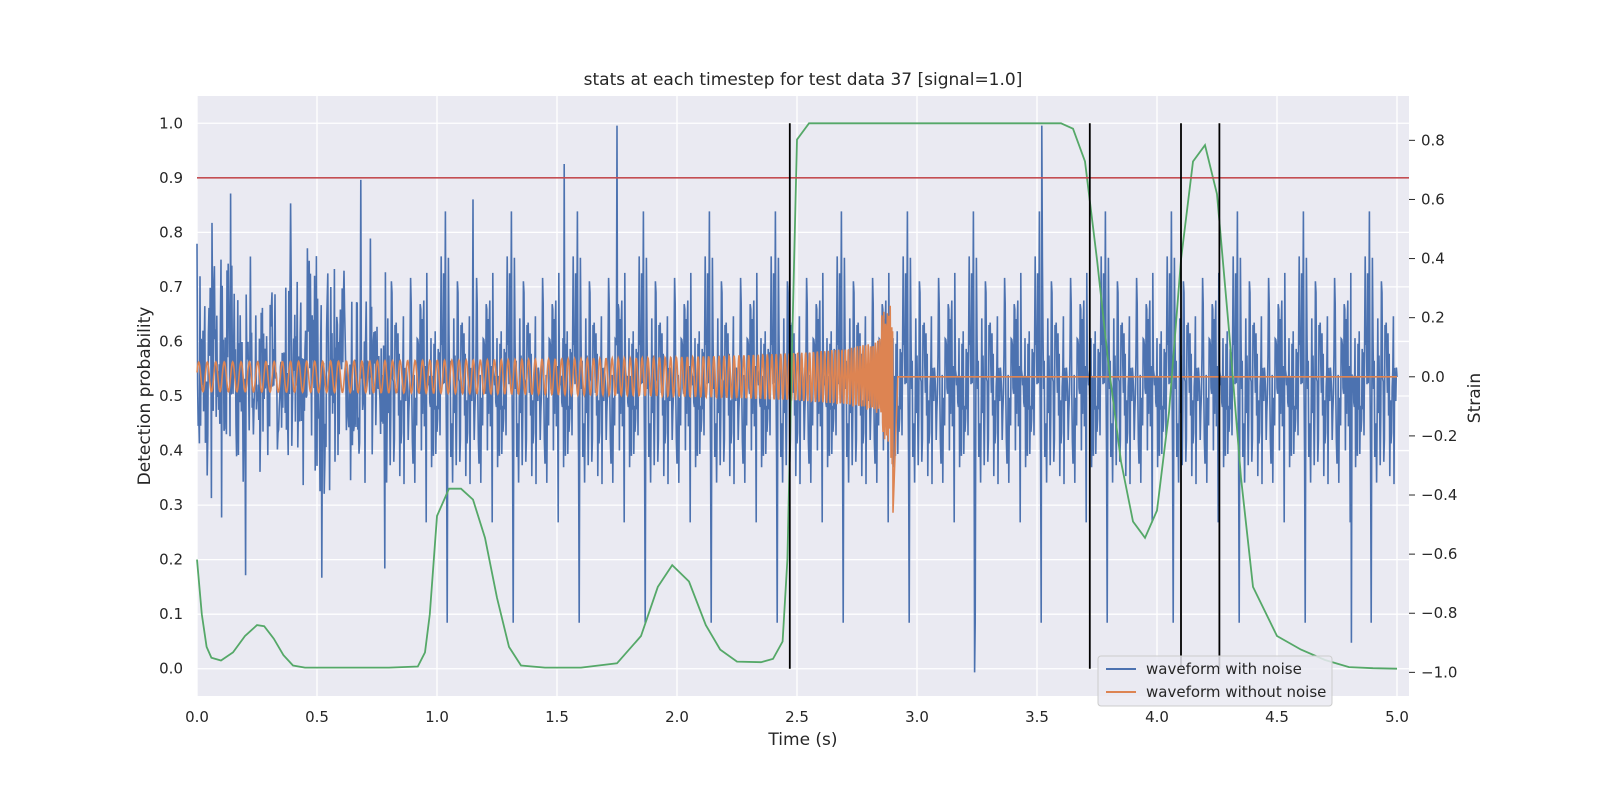  What do you see at coordinates (1439, 436) in the screenshot?
I see `y2-tick-label: −0.2` at bounding box center [1439, 436].